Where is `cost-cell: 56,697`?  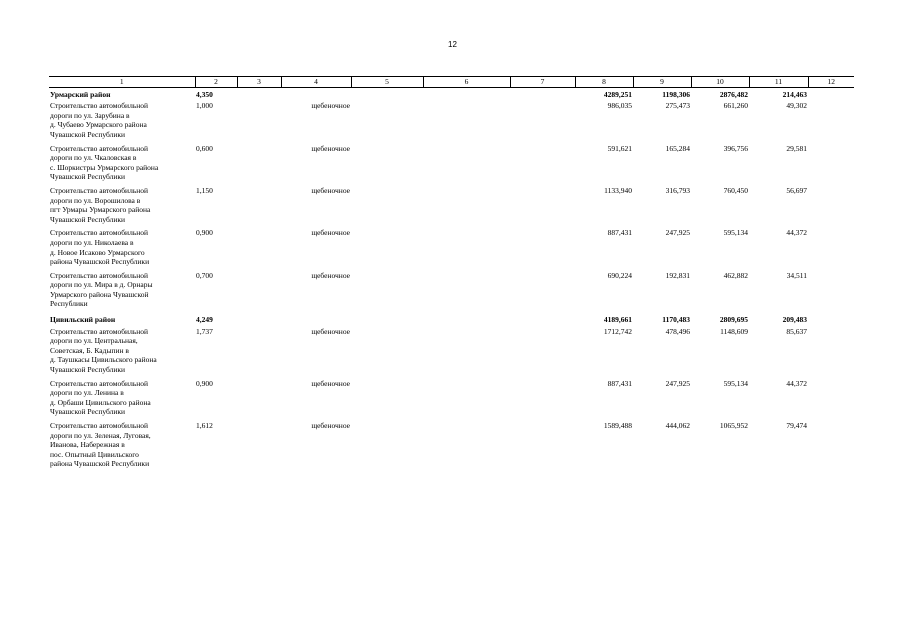 cost-cell: 56,697 is located at coordinates (796, 190).